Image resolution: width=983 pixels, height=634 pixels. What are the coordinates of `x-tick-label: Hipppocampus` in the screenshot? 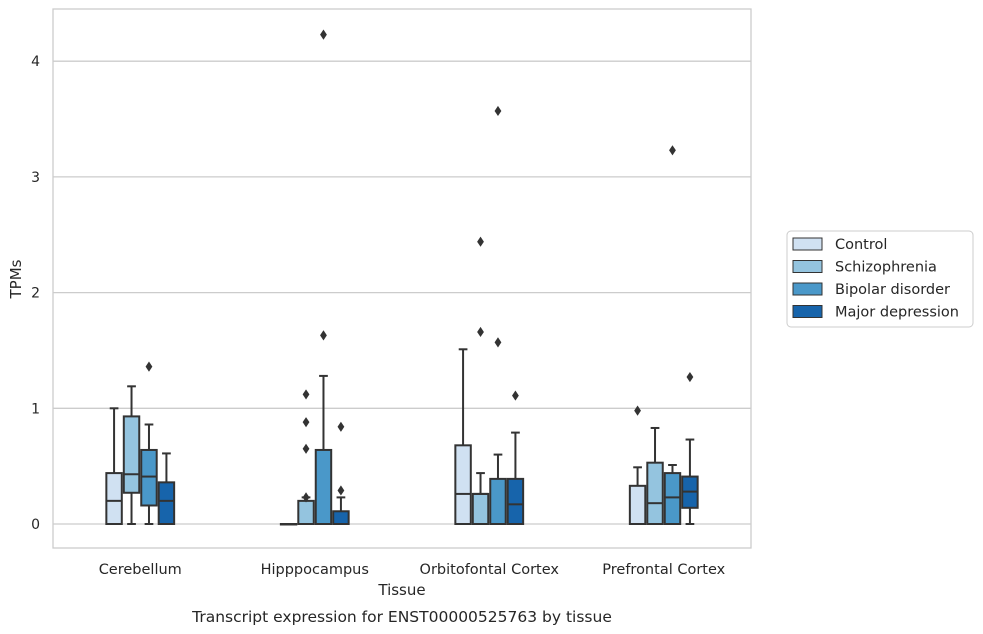 It's located at (315, 570).